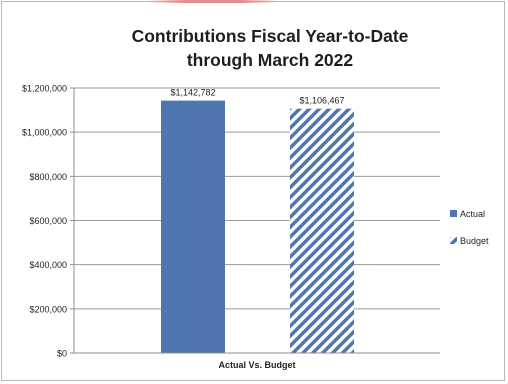  I want to click on legend-swatch-actual, so click(453, 213).